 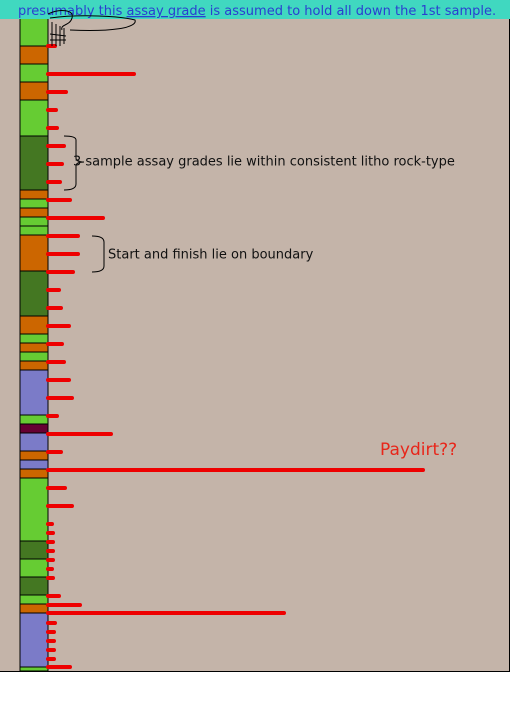 I want to click on brace, so click(x=74, y=163).